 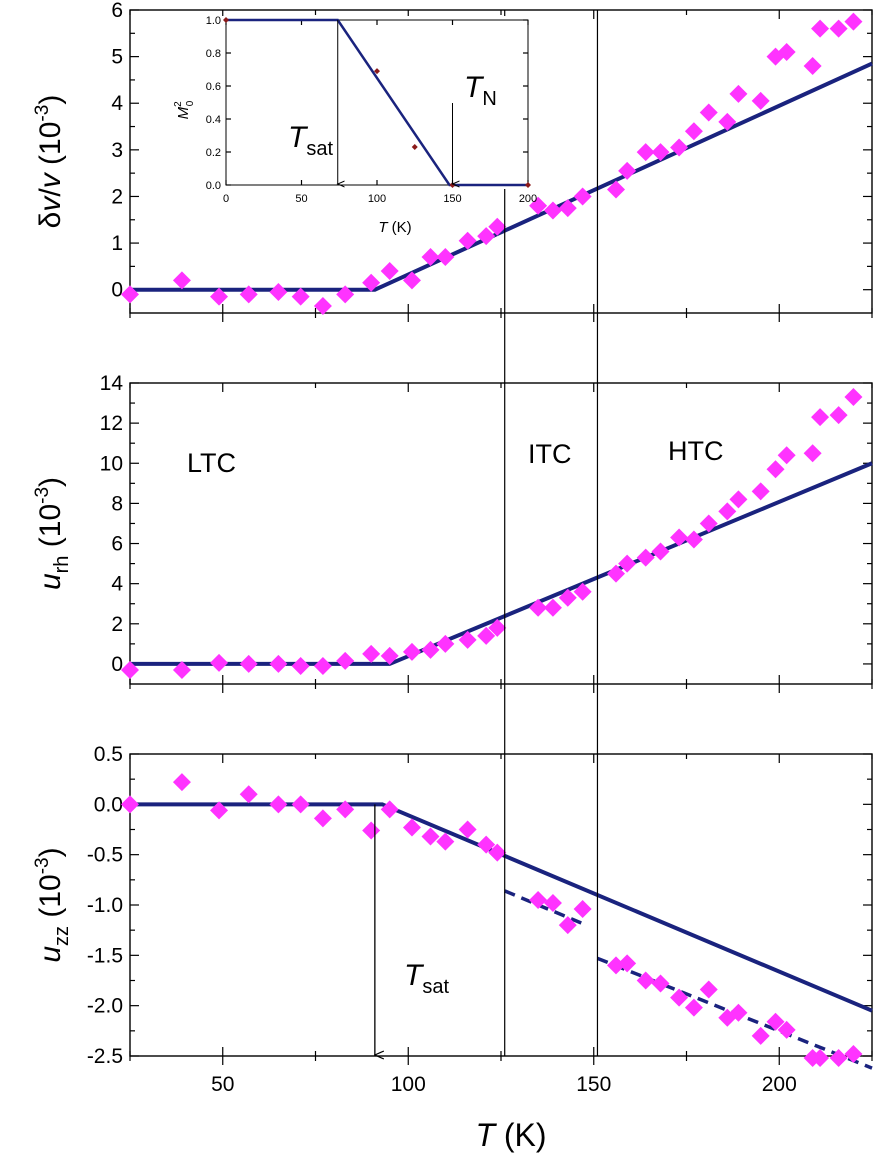 What do you see at coordinates (480, 90) in the screenshot?
I see `inset-tn-label: TN` at bounding box center [480, 90].